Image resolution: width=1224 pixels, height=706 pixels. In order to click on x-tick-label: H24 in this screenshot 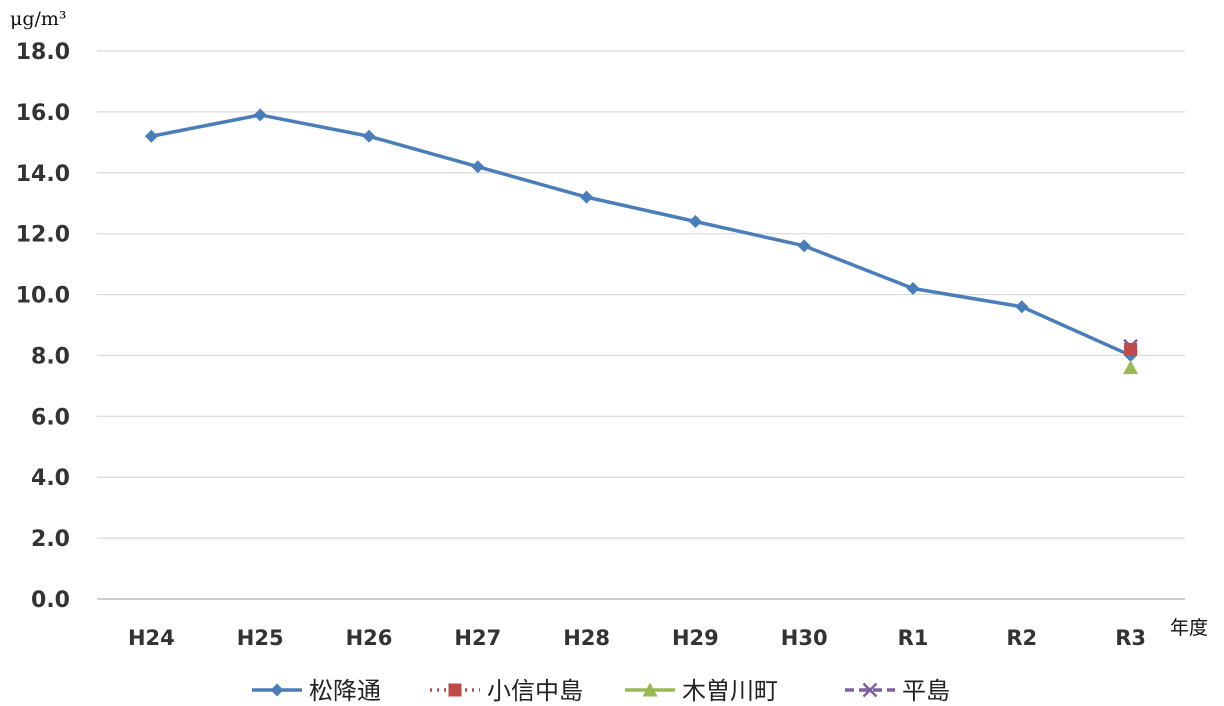, I will do `click(151, 638)`.